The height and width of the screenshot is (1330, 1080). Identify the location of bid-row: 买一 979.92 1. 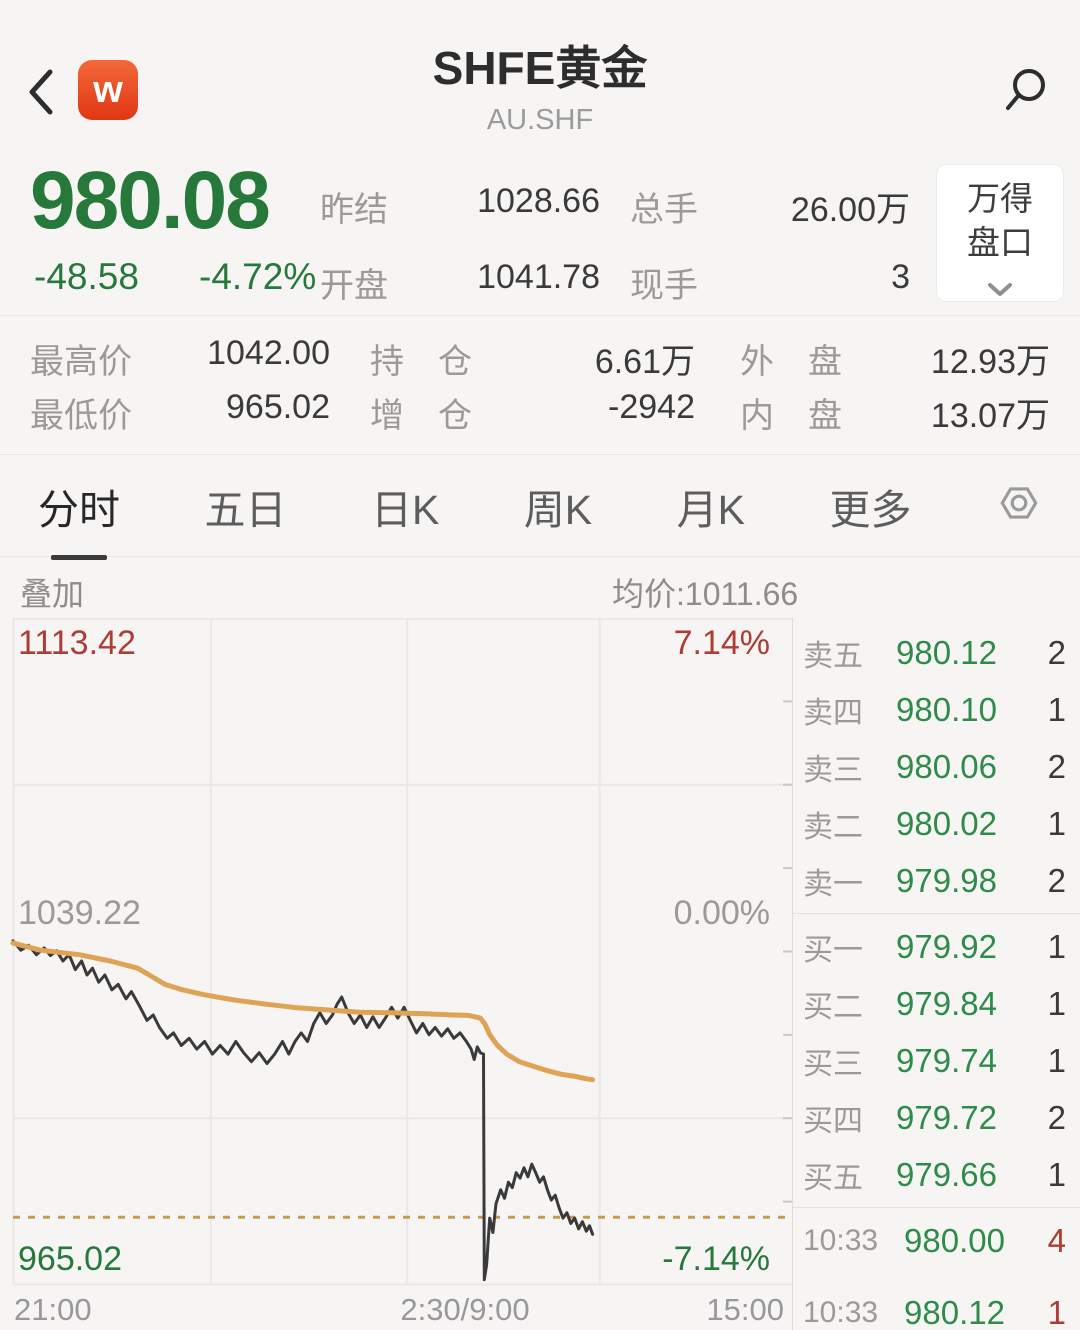
(936, 946).